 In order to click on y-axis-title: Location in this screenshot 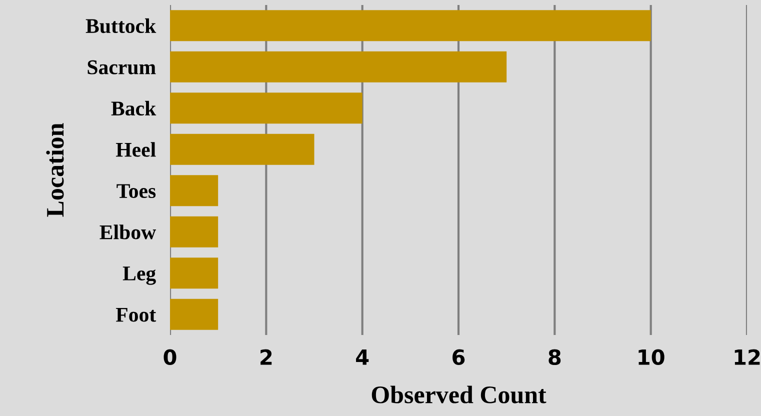, I will do `click(55, 170)`.